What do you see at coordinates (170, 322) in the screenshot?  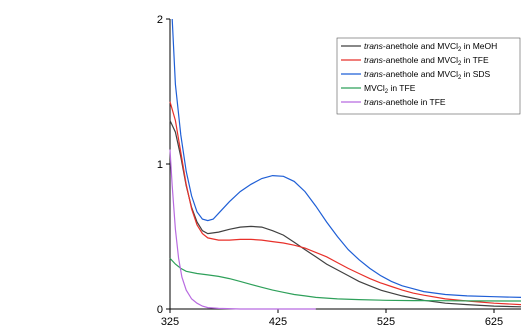 I see `x-tick-label: 325` at bounding box center [170, 322].